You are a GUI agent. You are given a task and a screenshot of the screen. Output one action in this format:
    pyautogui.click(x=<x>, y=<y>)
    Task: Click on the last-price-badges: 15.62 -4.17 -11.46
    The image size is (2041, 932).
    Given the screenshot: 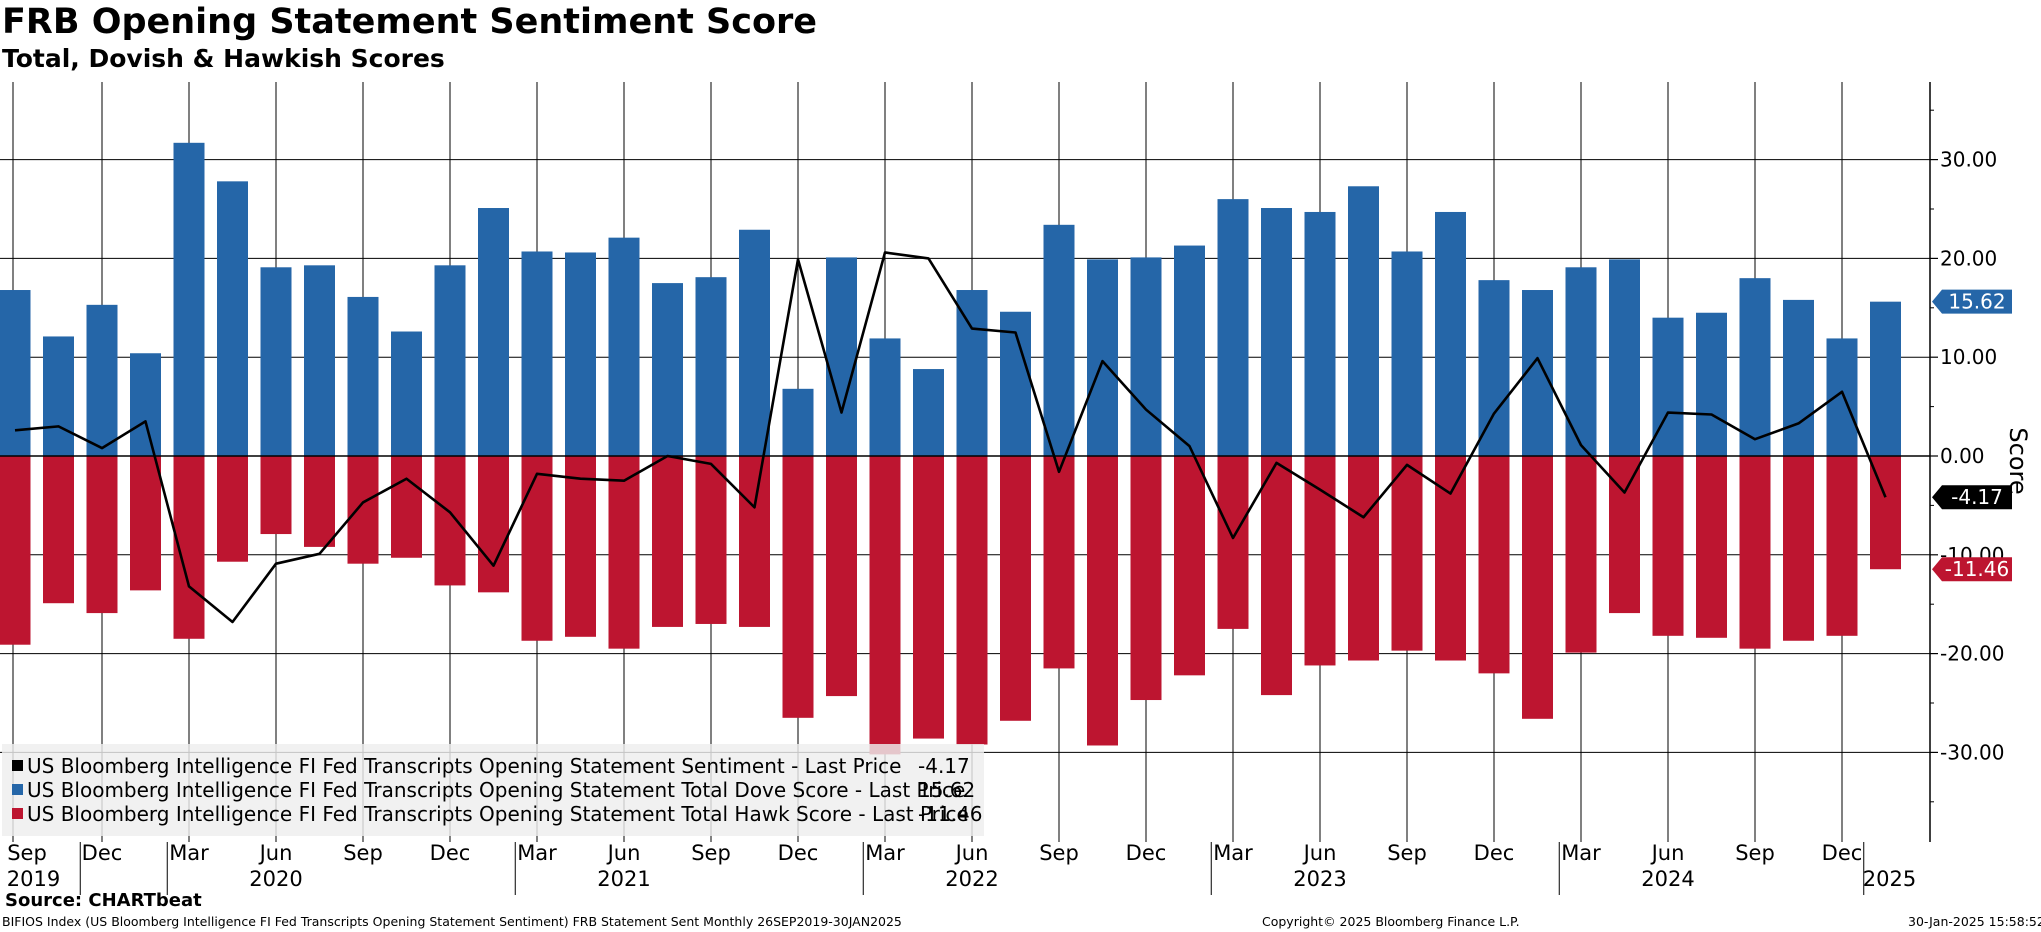 What is the action you would take?
    pyautogui.click(x=1972, y=435)
    